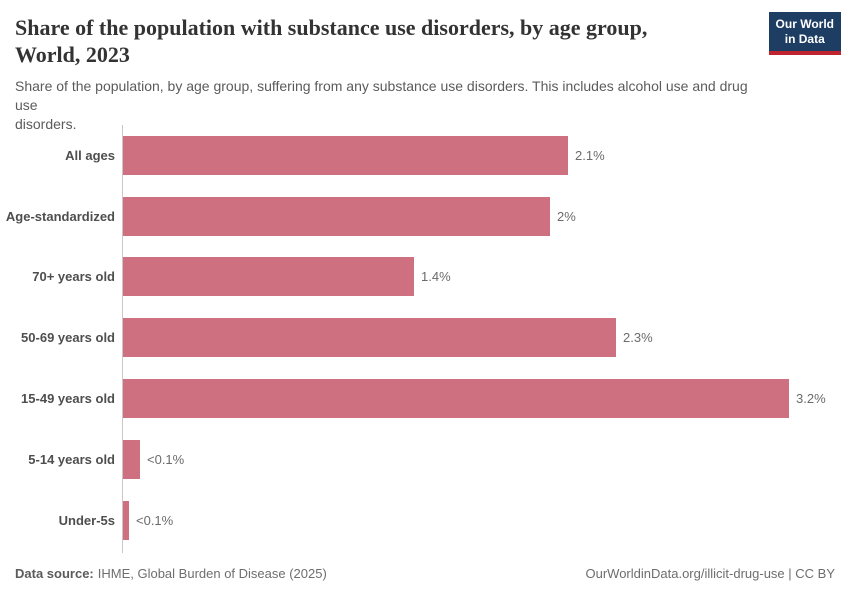 The width and height of the screenshot is (850, 600). I want to click on bar-row: 5-14 years old <0.1%, so click(425, 459).